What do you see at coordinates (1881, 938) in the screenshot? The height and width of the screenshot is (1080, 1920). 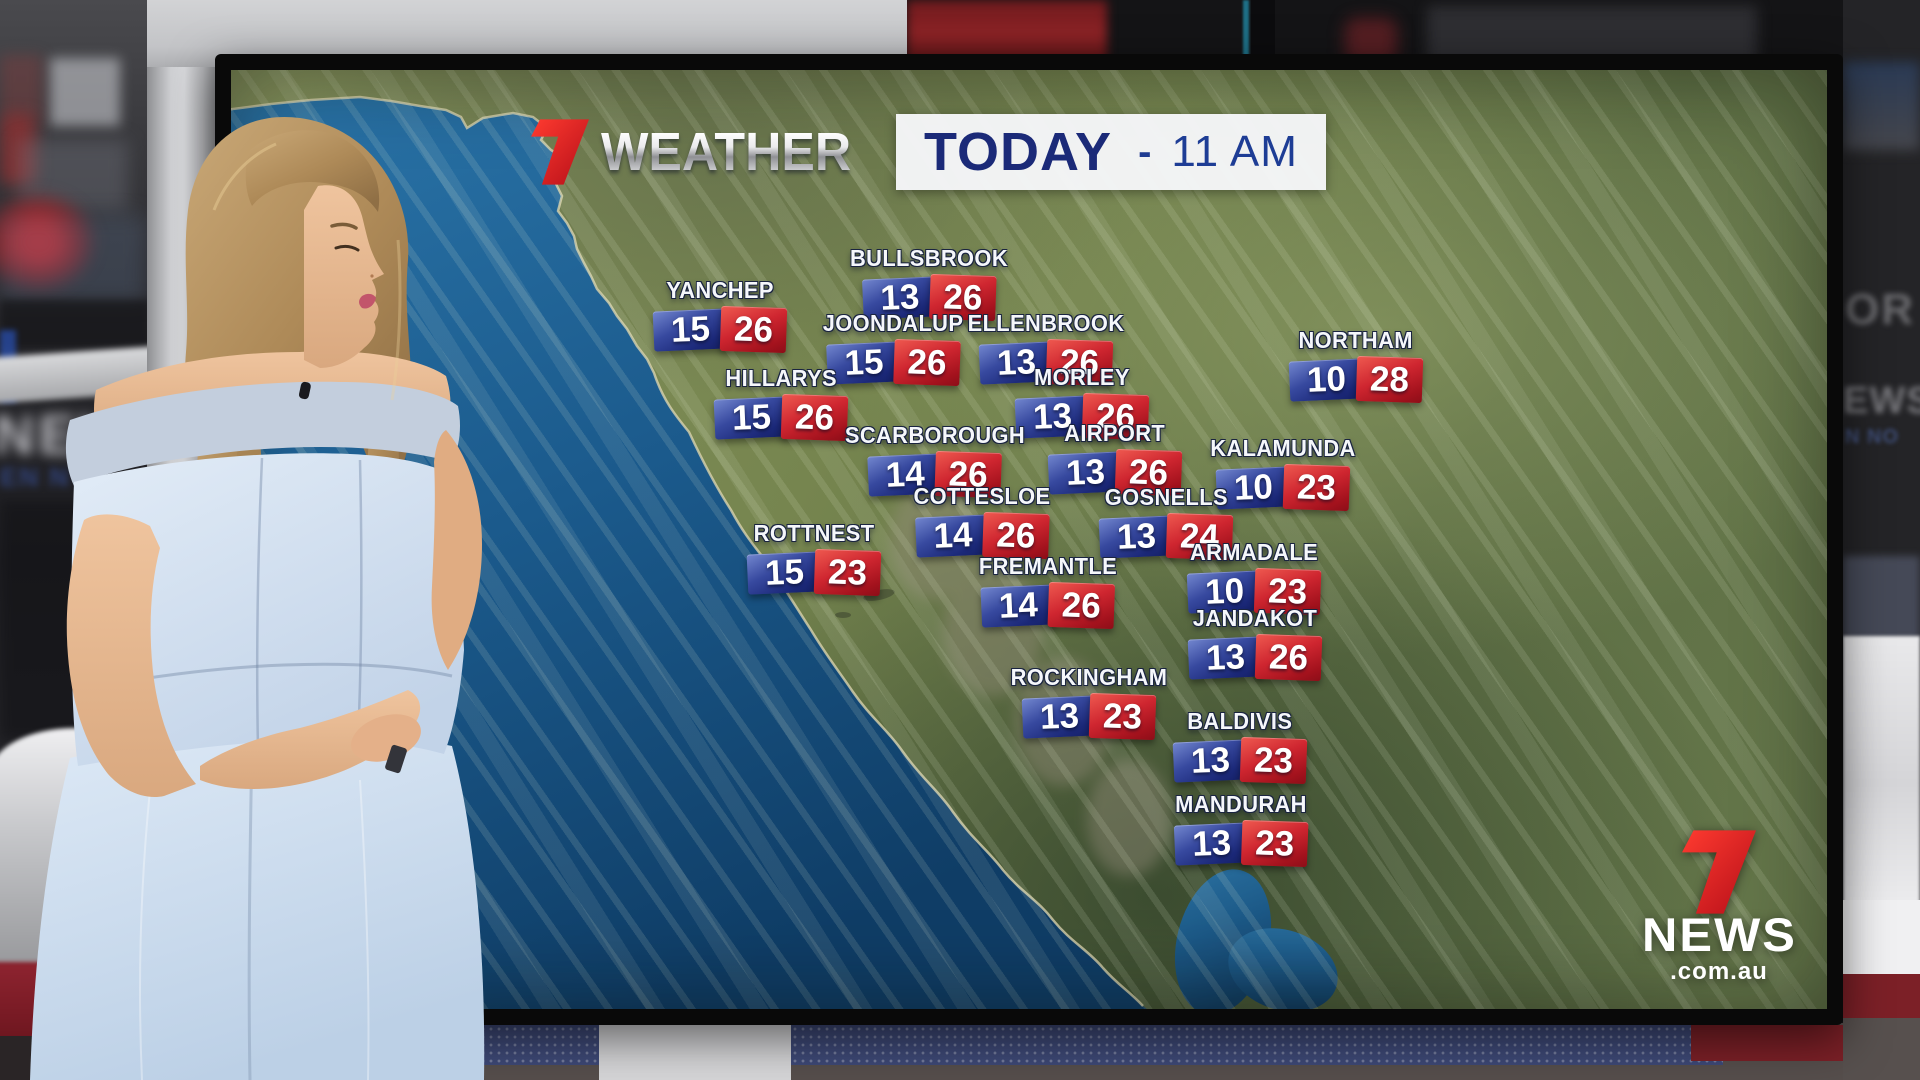 I see `white-skirting` at bounding box center [1881, 938].